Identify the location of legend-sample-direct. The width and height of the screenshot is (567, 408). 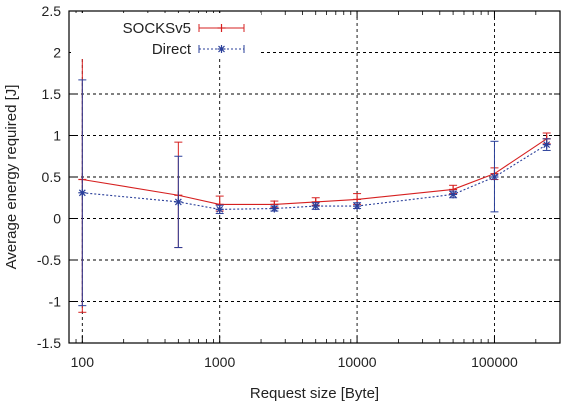
(221, 49).